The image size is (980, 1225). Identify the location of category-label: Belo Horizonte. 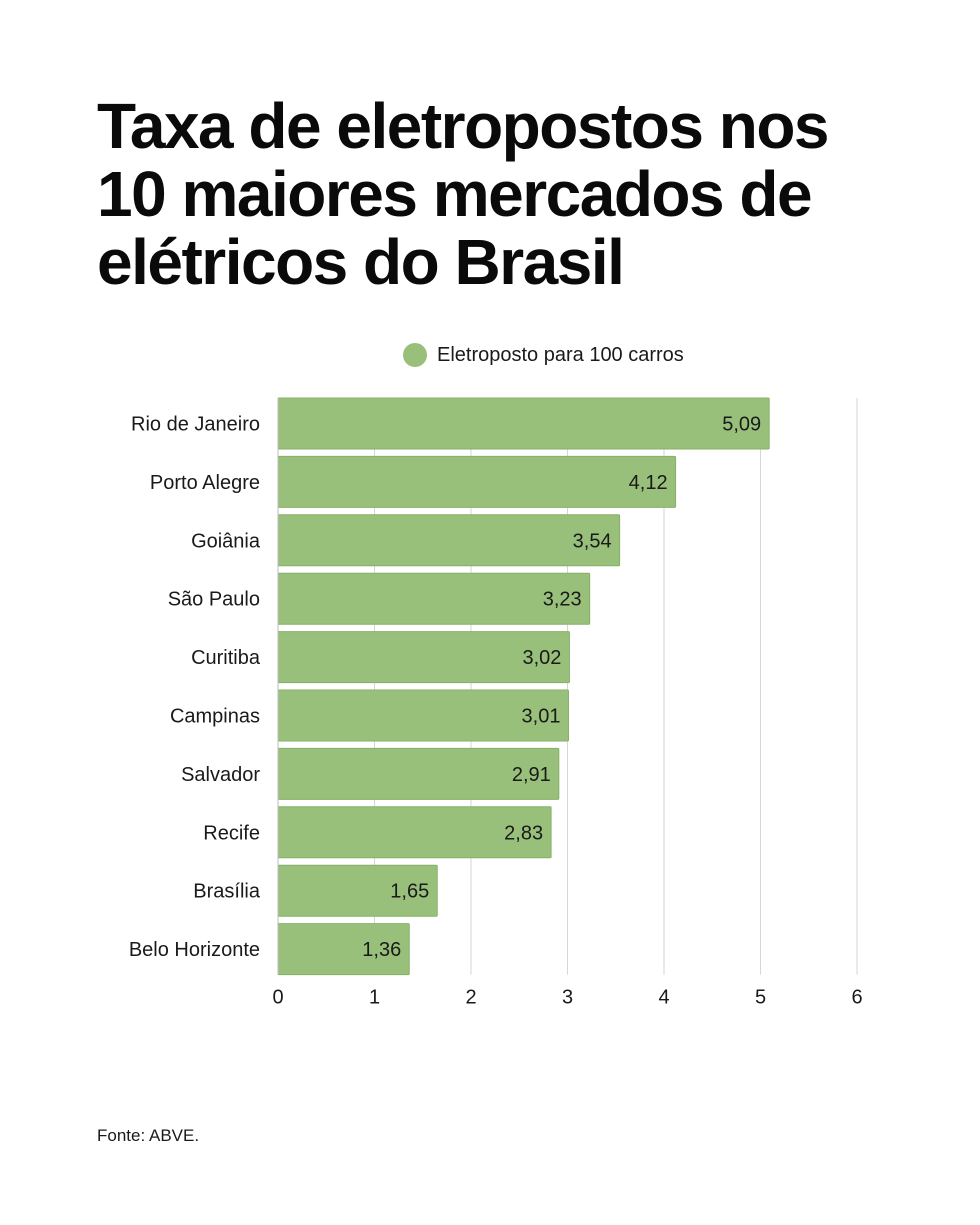
(194, 950).